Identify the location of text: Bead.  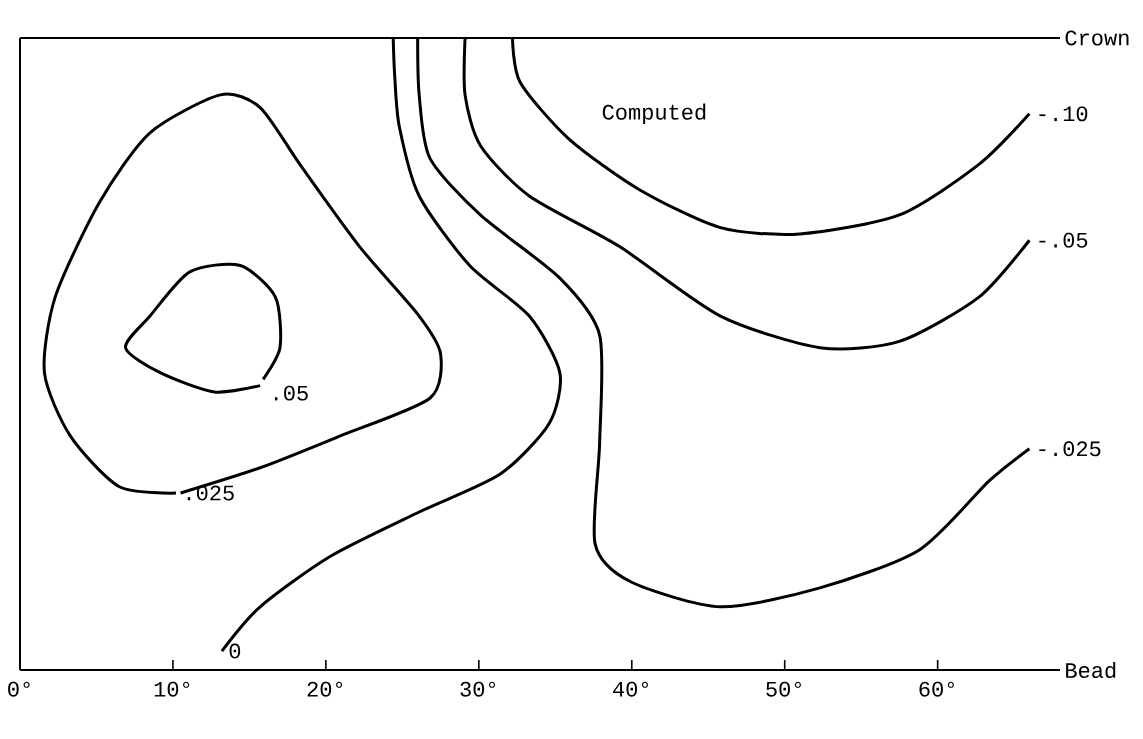
(1091, 670).